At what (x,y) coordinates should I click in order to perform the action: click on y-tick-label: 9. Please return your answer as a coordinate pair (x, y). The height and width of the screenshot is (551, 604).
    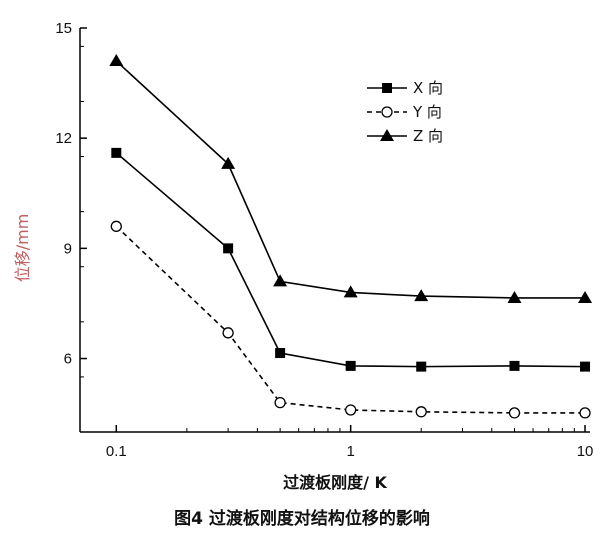
    Looking at the image, I should click on (68, 248).